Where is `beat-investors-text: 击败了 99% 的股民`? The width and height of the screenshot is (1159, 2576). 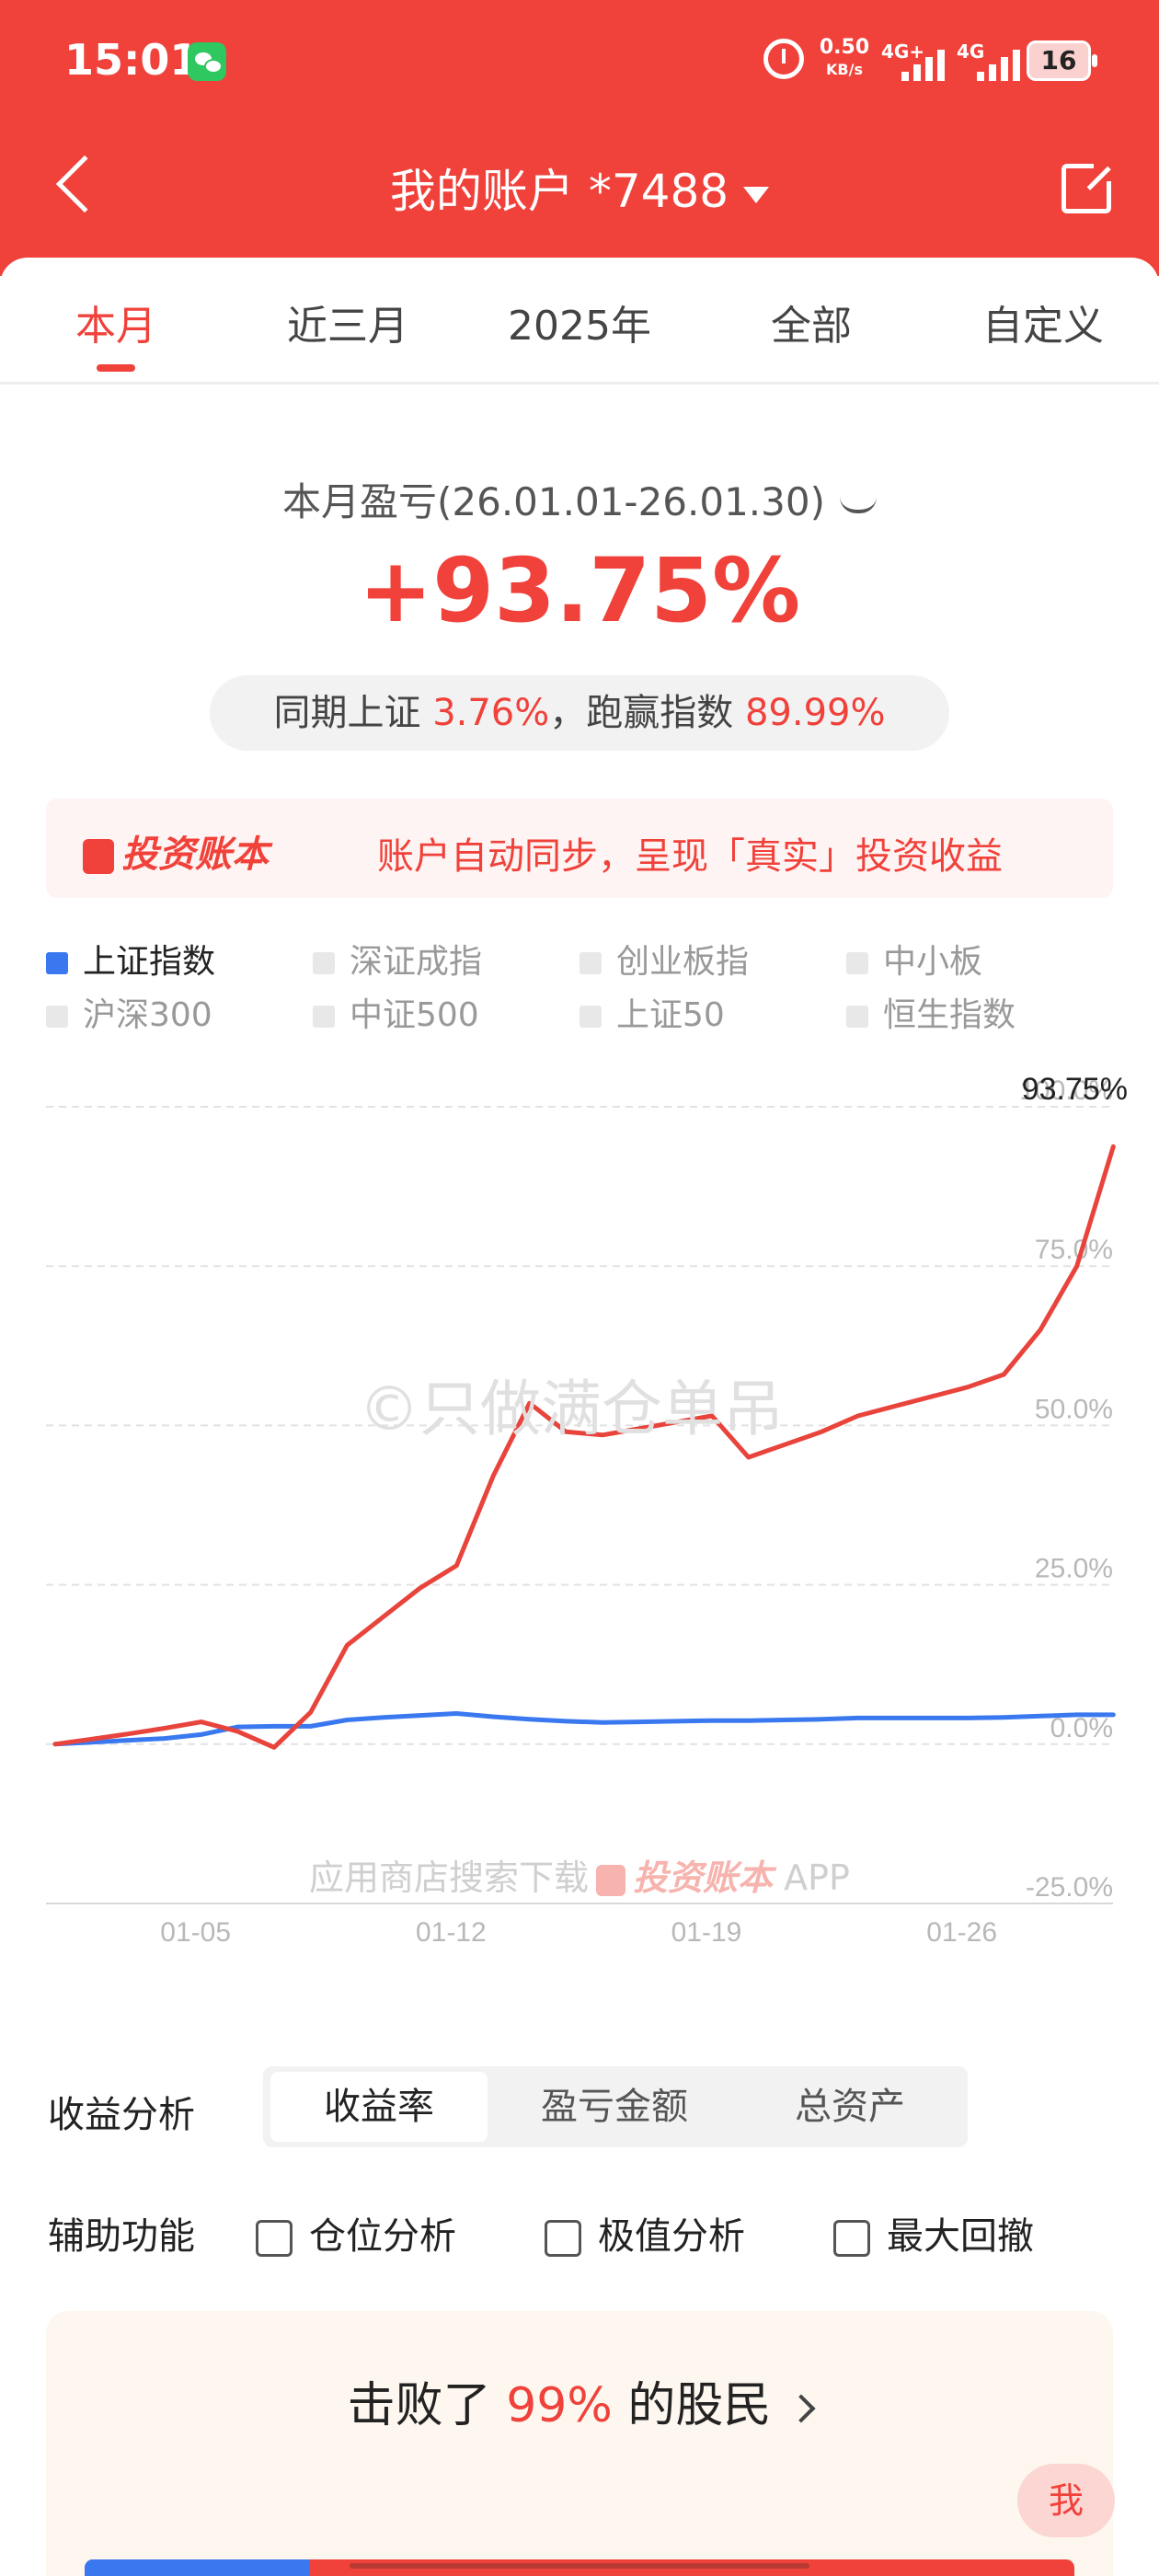
beat-investors-text: 击败了 99% 的股民 is located at coordinates (579, 2400).